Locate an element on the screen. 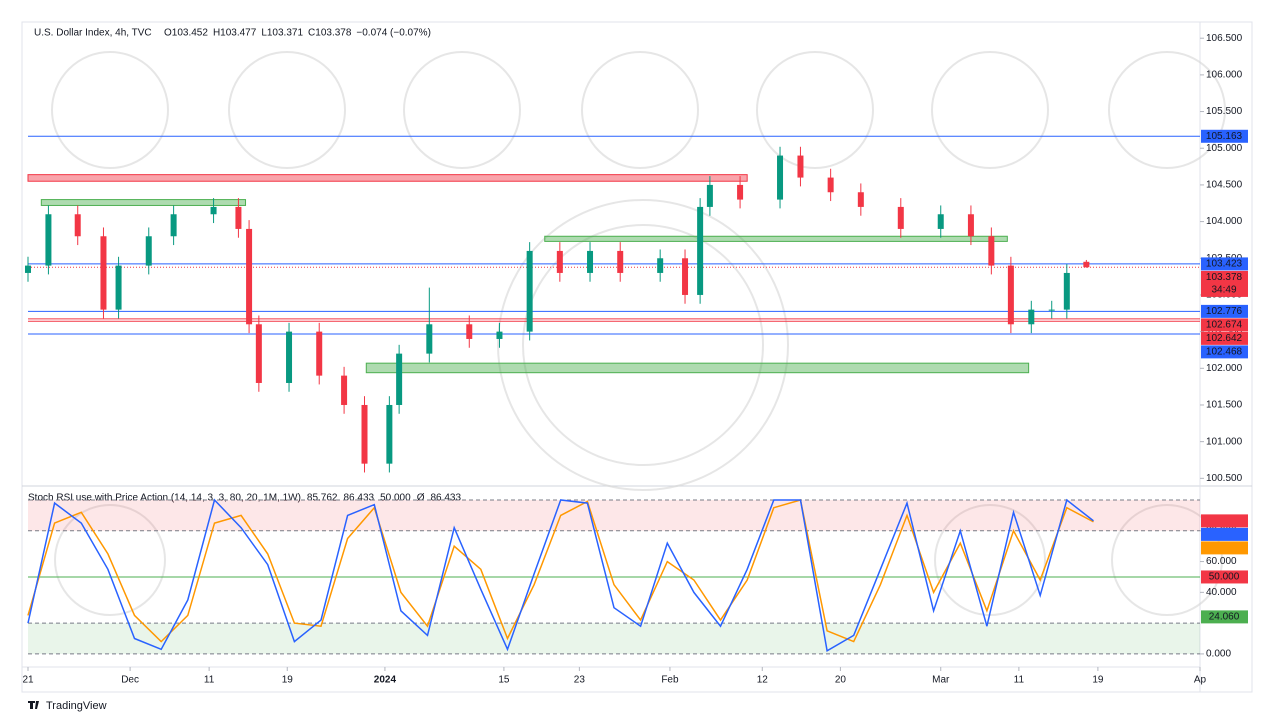  price-tag-label: 103.423 is located at coordinates (1224, 264).